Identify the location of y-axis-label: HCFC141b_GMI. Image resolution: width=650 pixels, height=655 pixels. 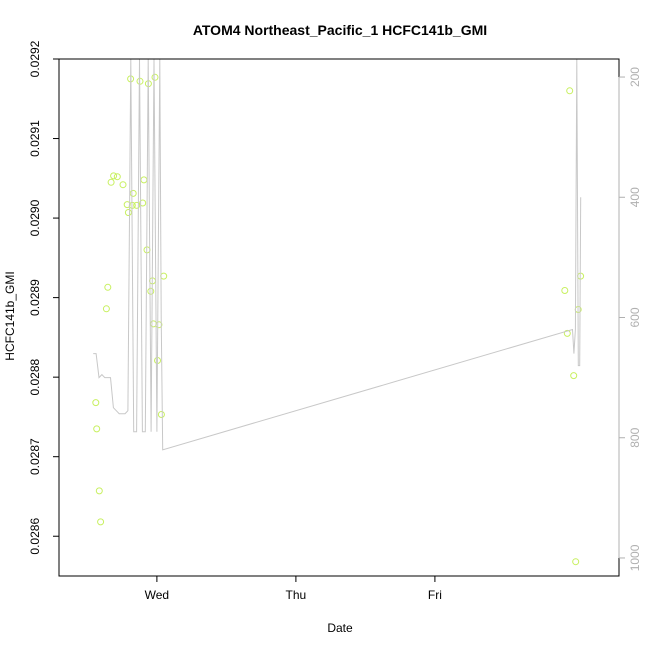
(10, 315).